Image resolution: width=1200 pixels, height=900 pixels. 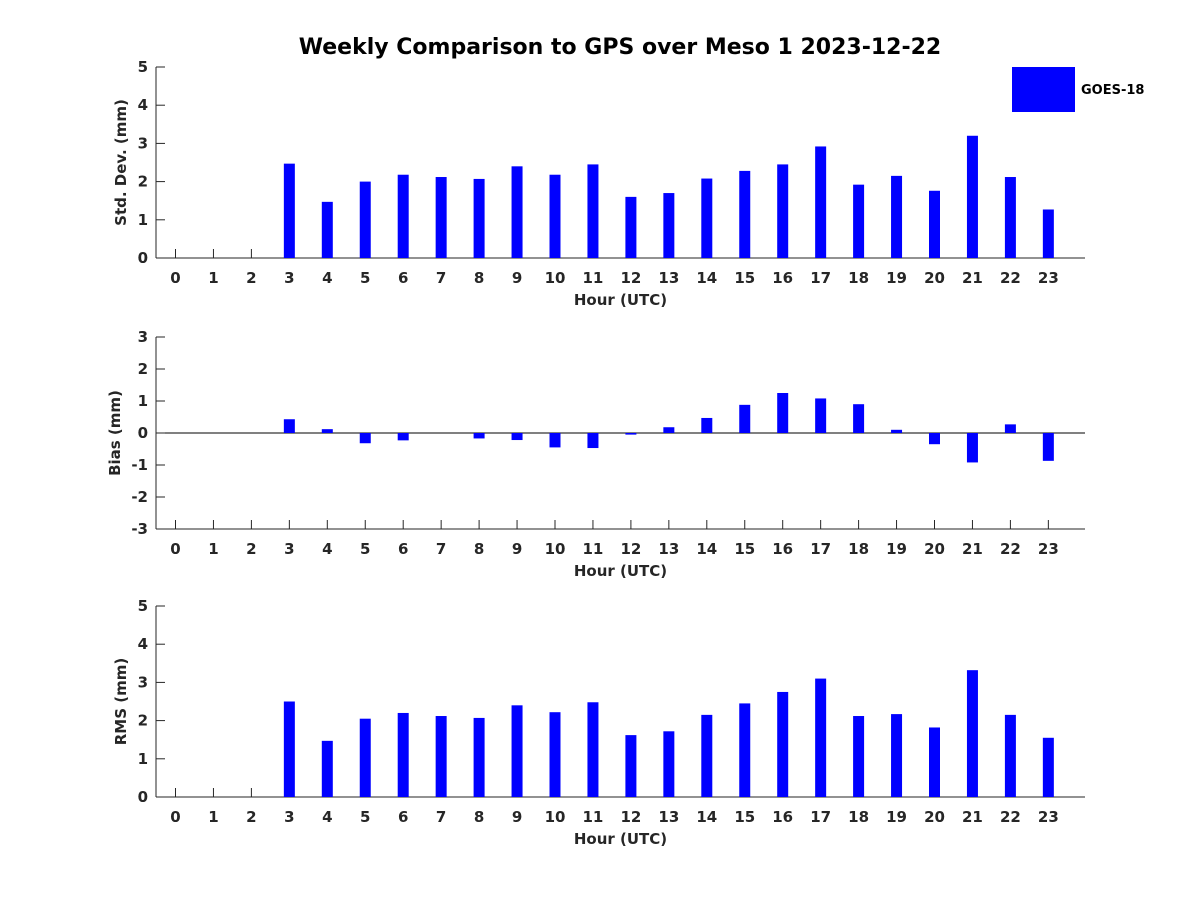 I want to click on panel-2-x-tick-label: 22, so click(x=1010, y=549).